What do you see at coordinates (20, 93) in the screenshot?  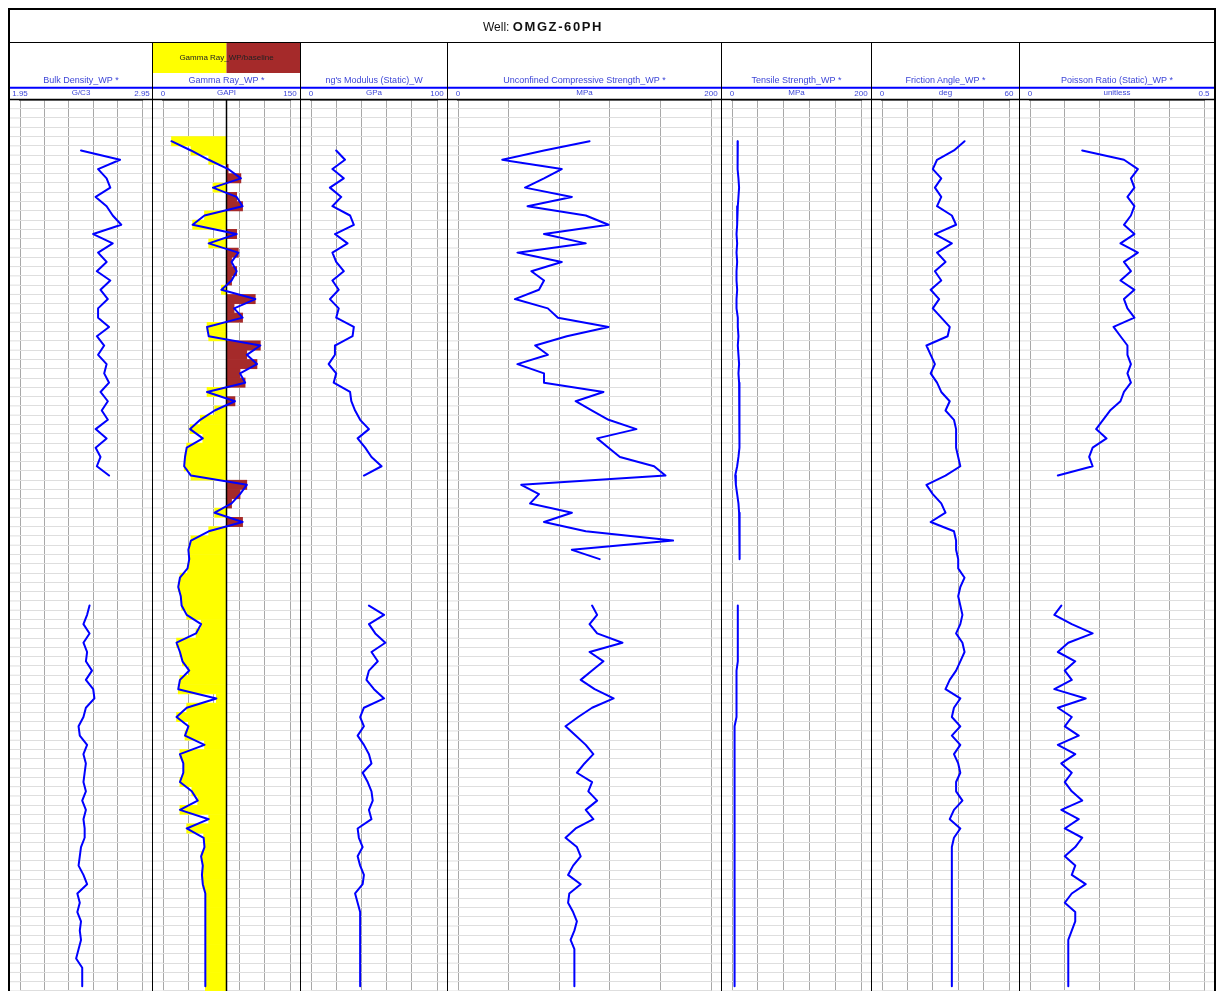 I see `x-tick-label: 1.95` at bounding box center [20, 93].